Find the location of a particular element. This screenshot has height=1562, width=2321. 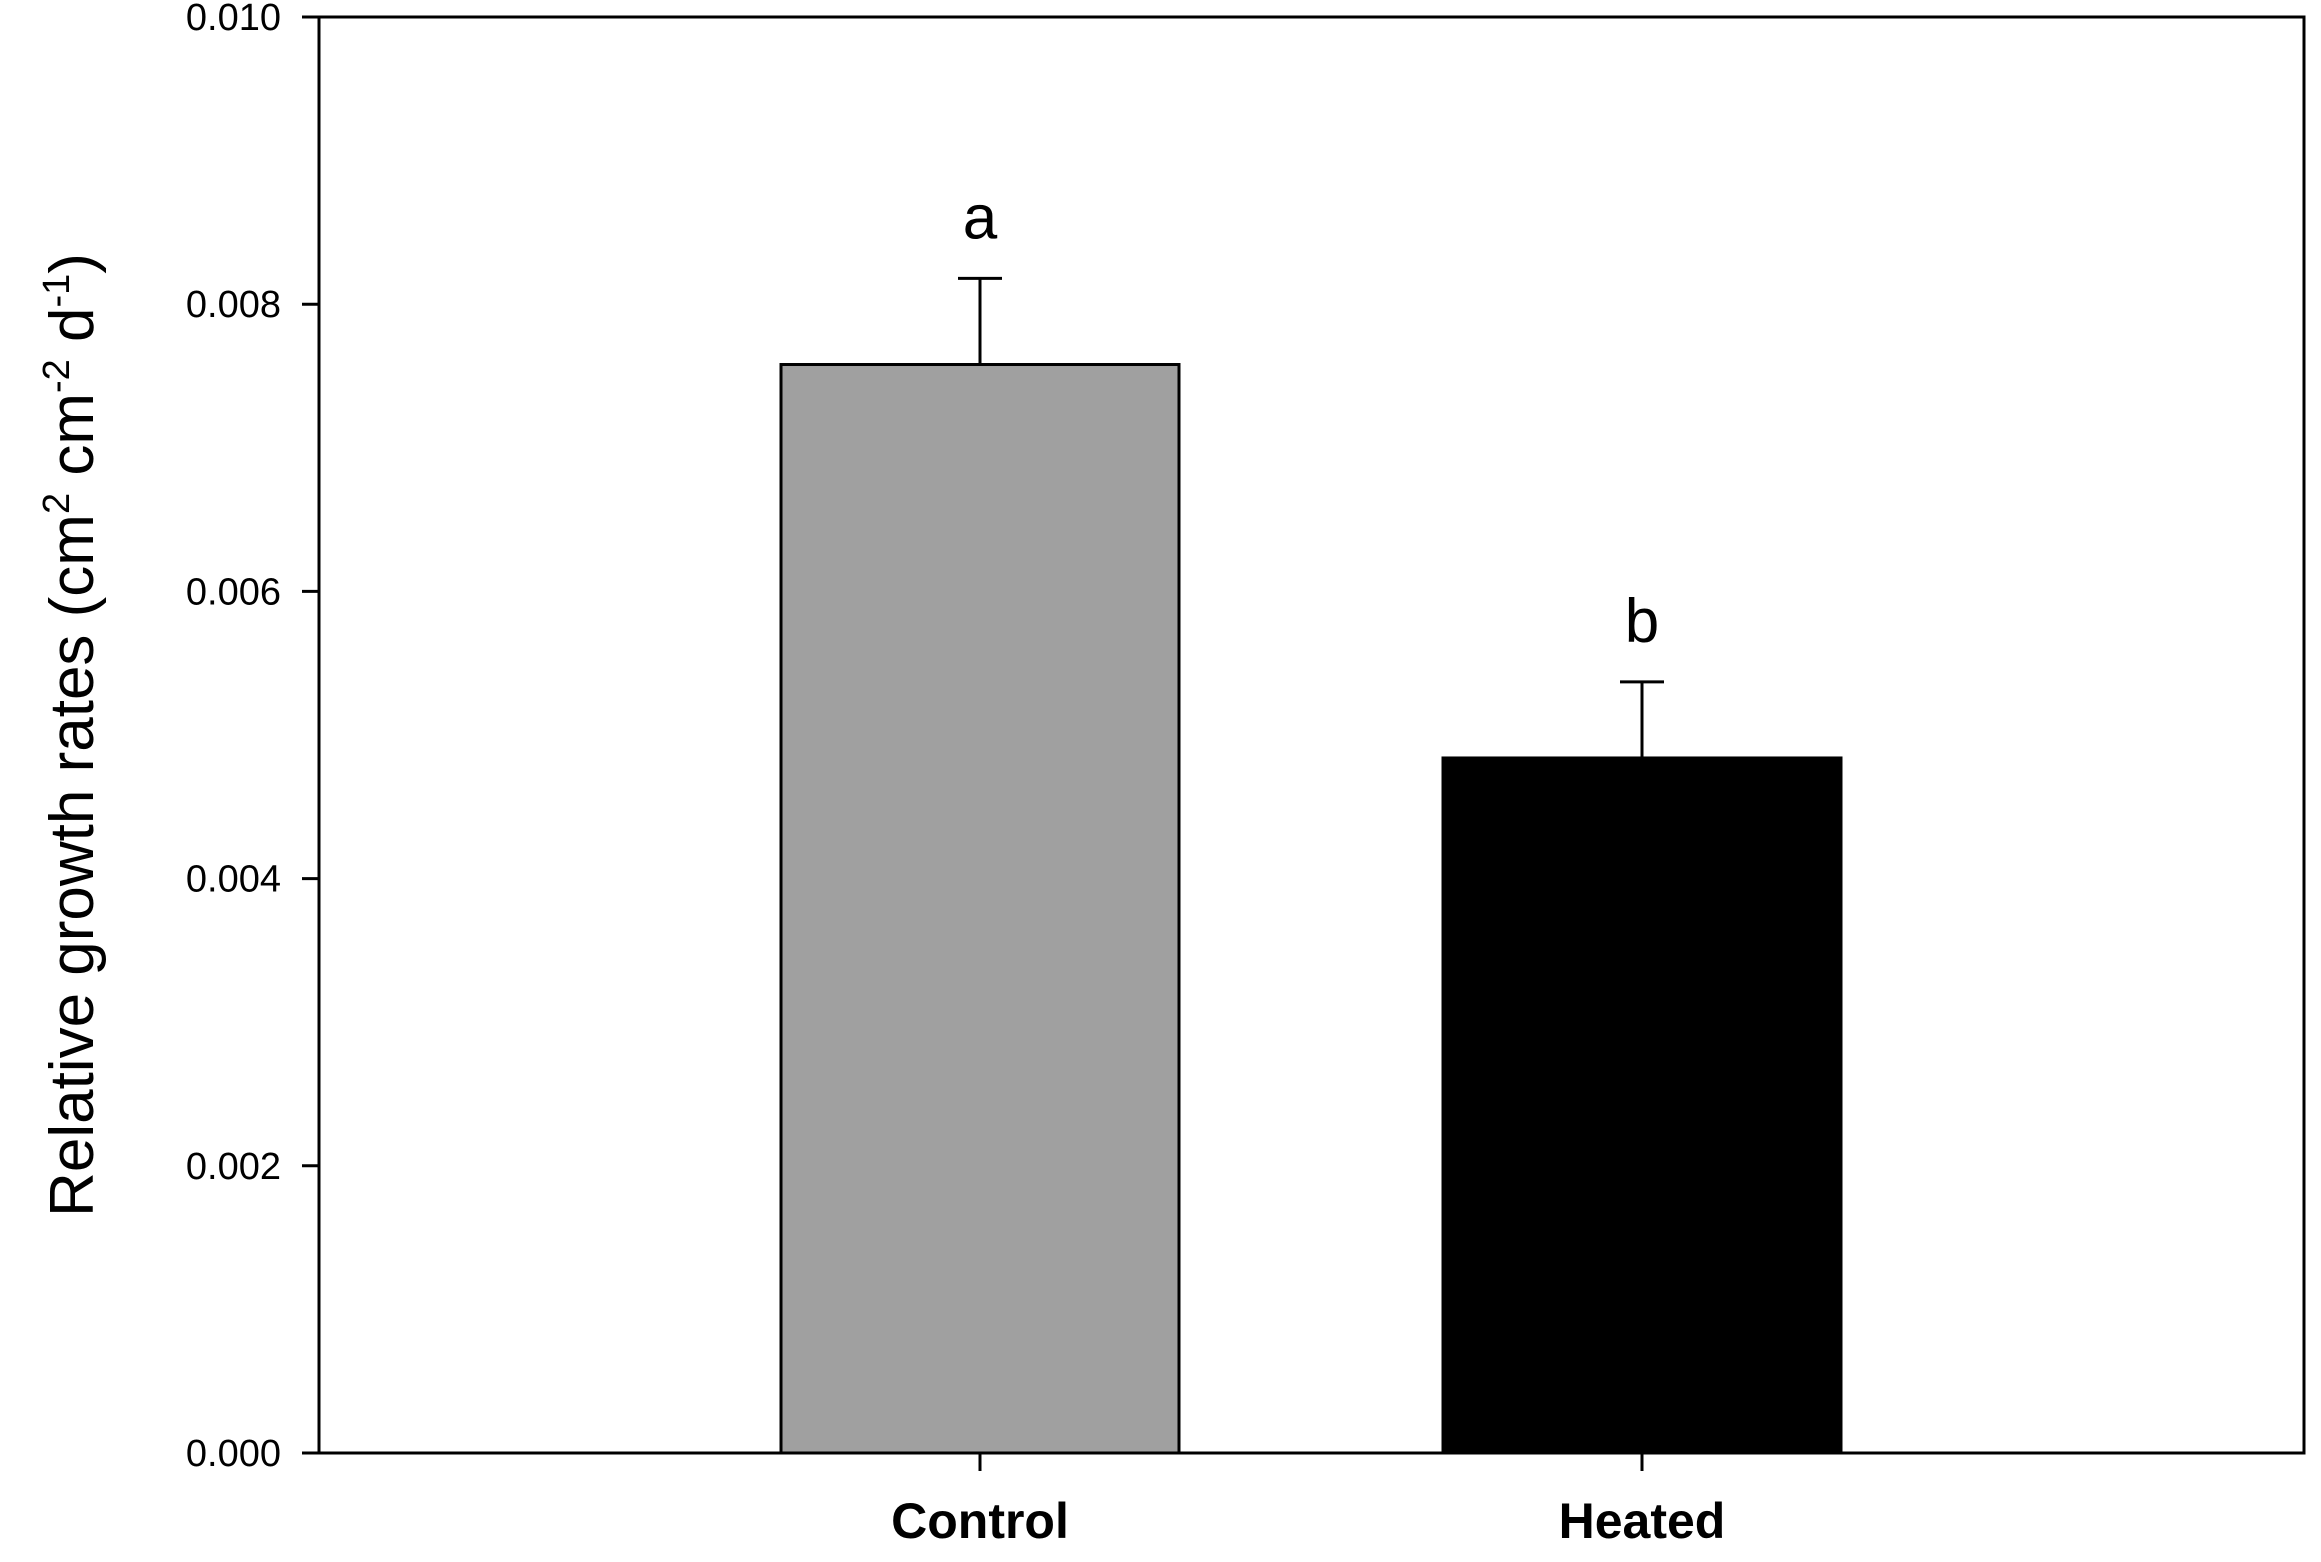

bar-heated is located at coordinates (1642, 1105).